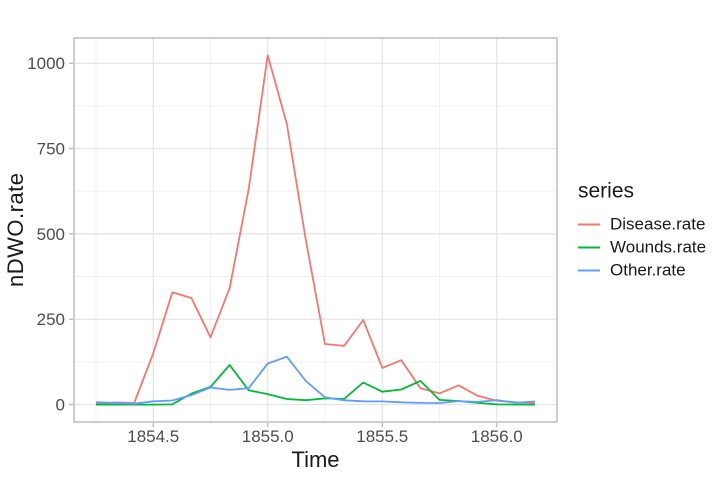 Image resolution: width=720 pixels, height=480 pixels. I want to click on legend: series Disease.rate Wounds.rate Other.rate, so click(642, 230).